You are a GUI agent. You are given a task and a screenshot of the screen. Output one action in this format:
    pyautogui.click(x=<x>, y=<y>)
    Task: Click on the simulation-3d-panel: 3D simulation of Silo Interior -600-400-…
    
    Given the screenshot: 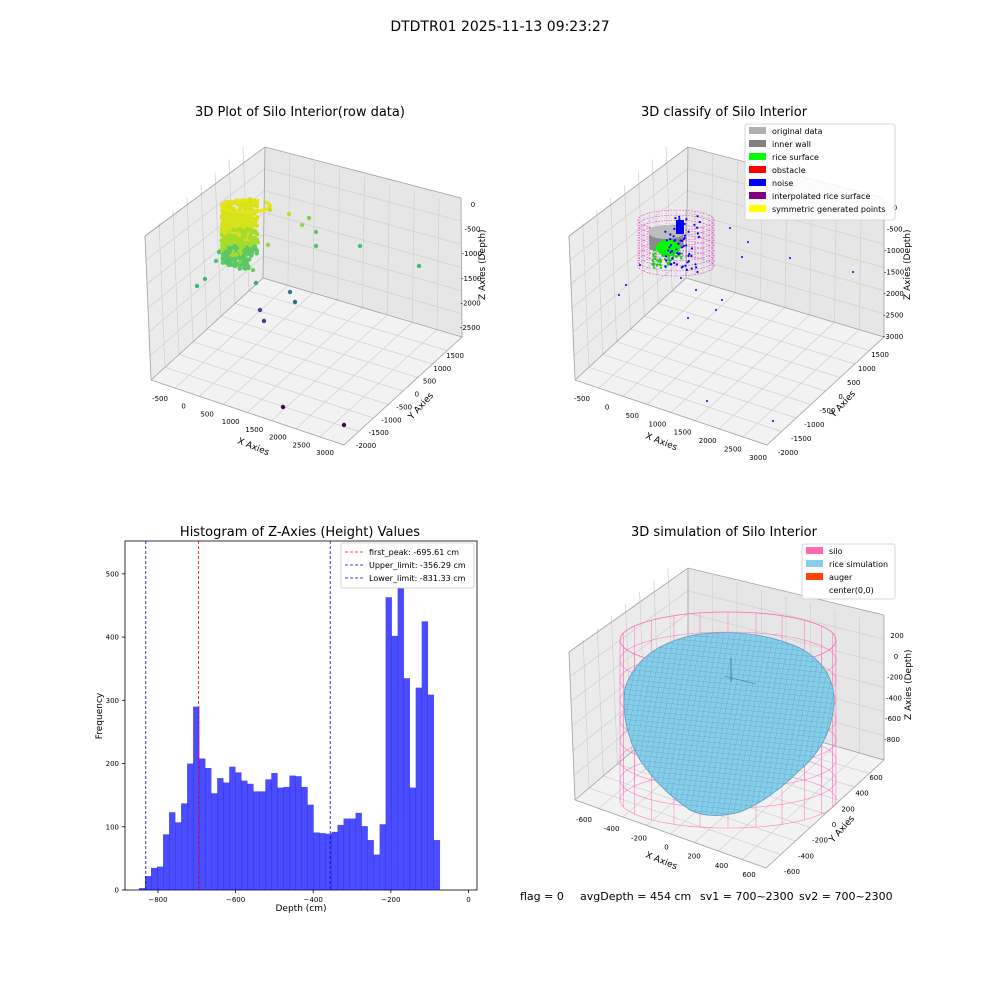 What is the action you would take?
    pyautogui.click(x=741, y=702)
    